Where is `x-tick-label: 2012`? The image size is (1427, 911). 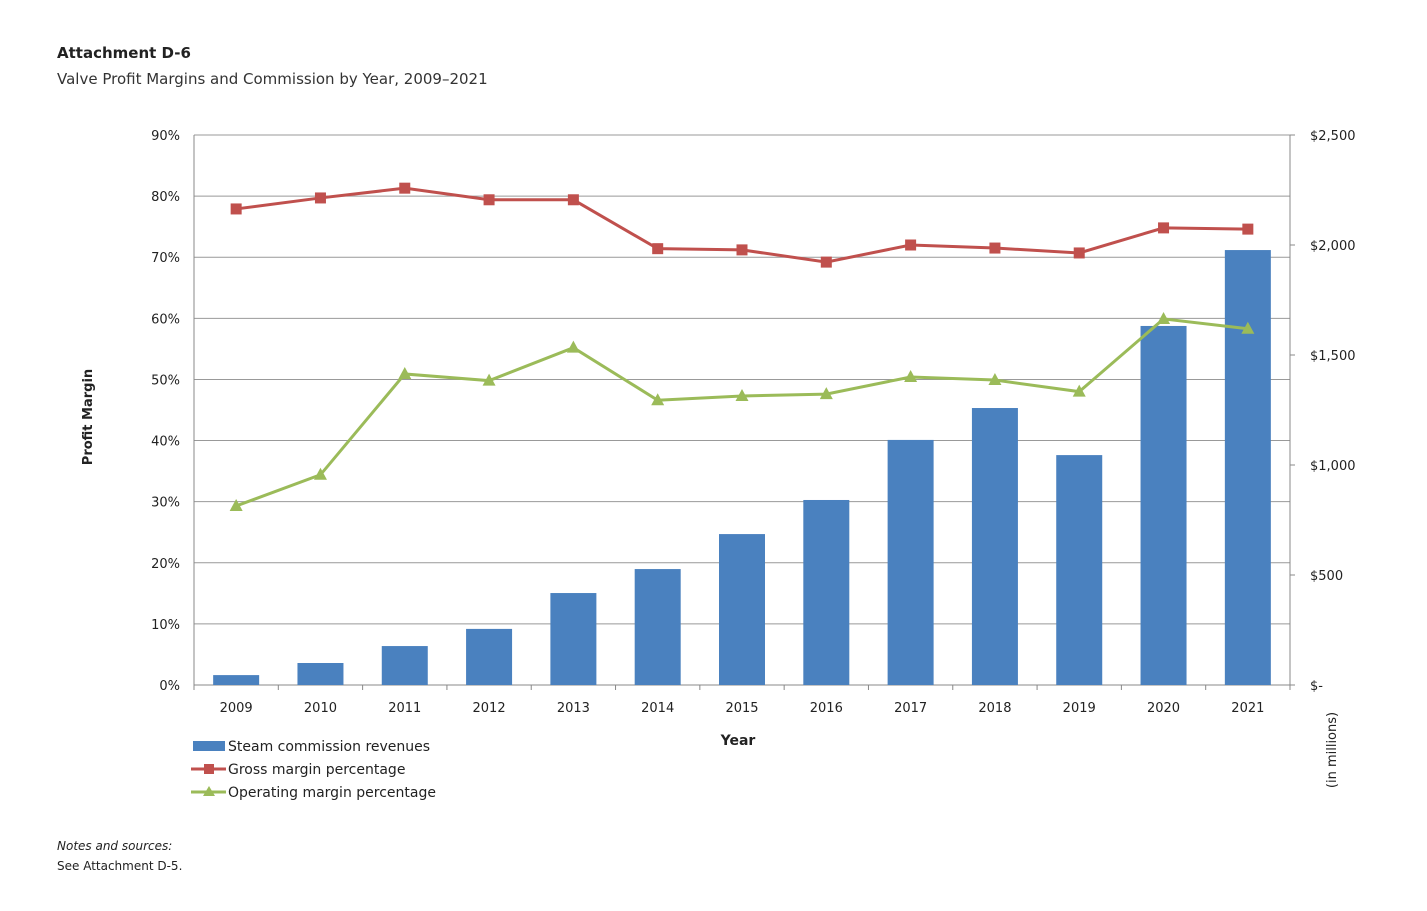
x-tick-label: 2012 is located at coordinates (489, 708).